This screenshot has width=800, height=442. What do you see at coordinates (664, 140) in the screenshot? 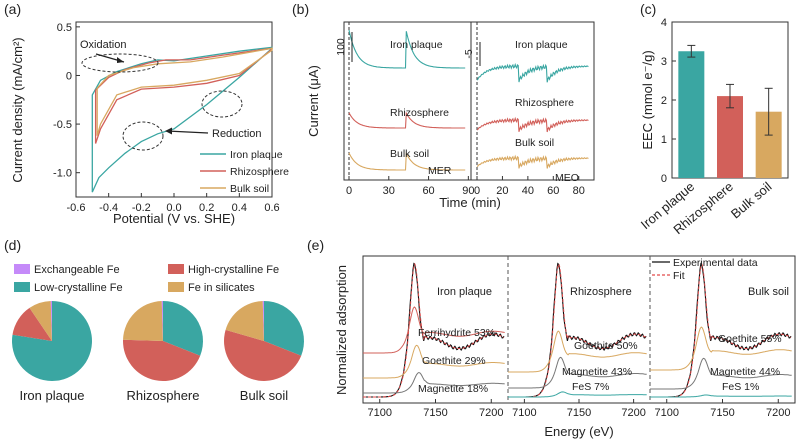
I see `c-ytick-label: 1` at bounding box center [664, 140].